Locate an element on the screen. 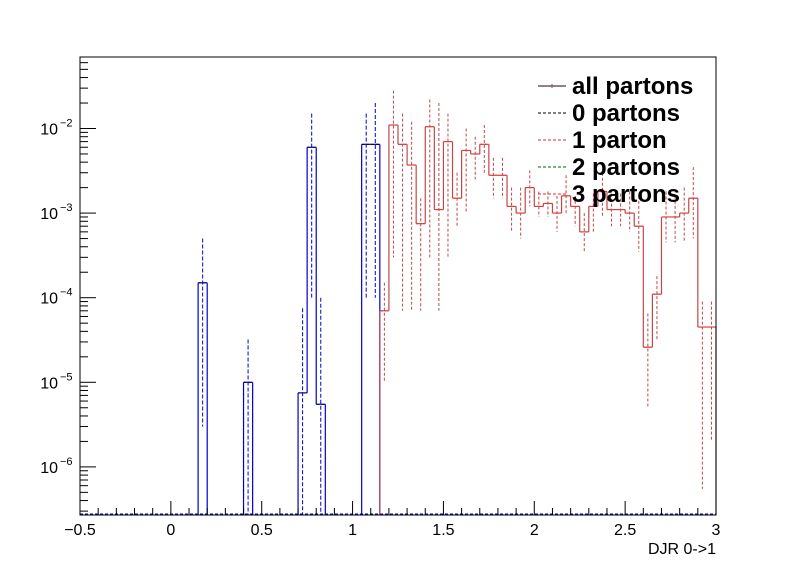  y-tick-exponent: −6 is located at coordinates (66, 462).